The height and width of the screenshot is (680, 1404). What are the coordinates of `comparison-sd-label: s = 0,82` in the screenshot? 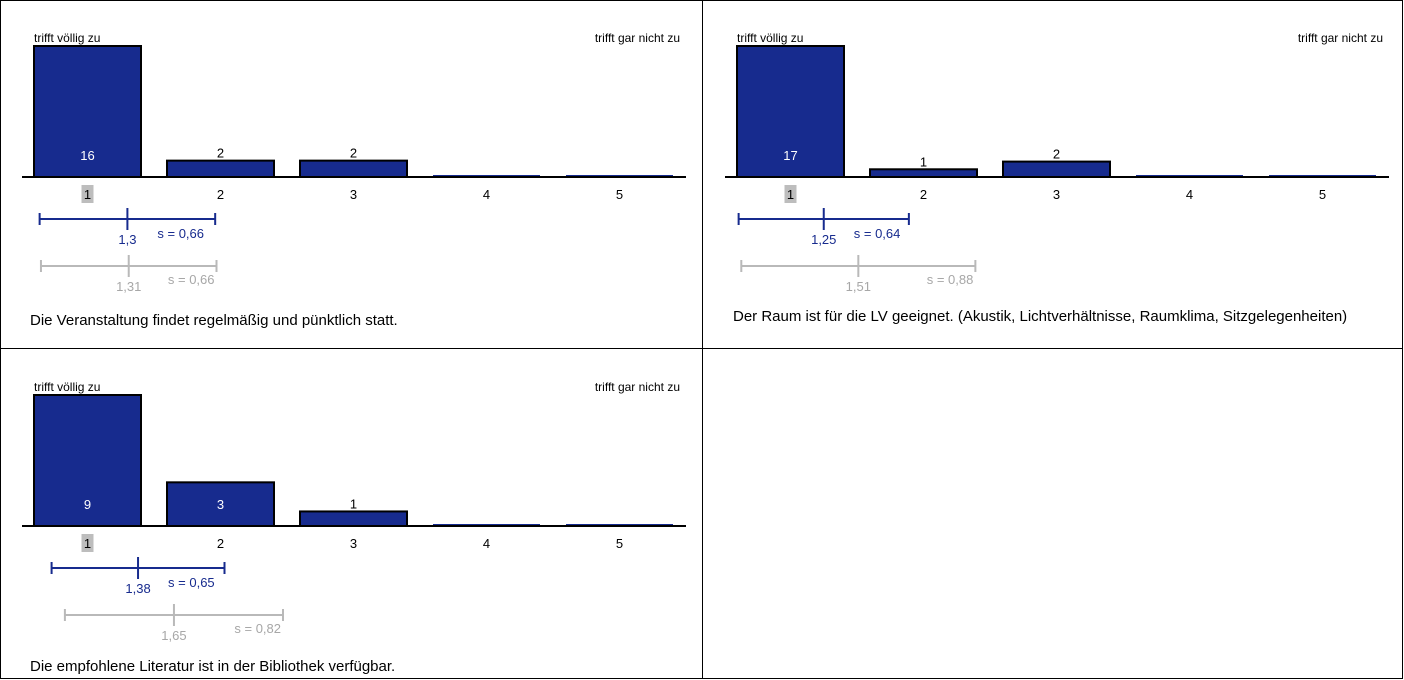 It's located at (257, 628).